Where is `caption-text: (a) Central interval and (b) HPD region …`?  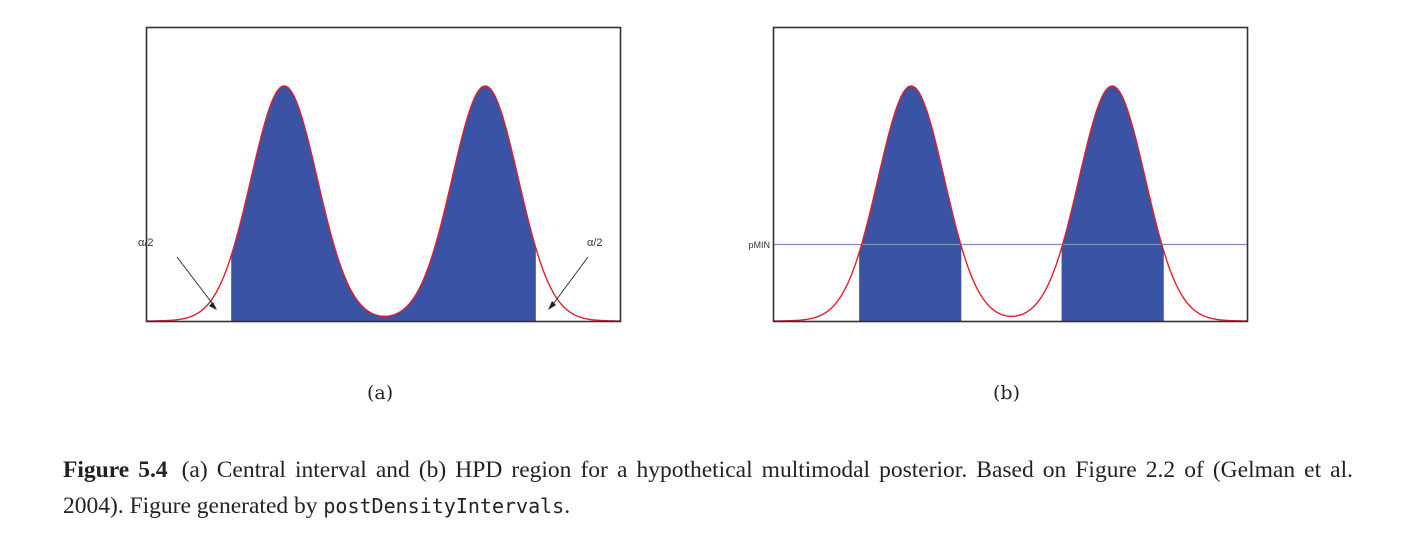 caption-text: (a) Central interval and (b) HPD region … is located at coordinates (708, 488).